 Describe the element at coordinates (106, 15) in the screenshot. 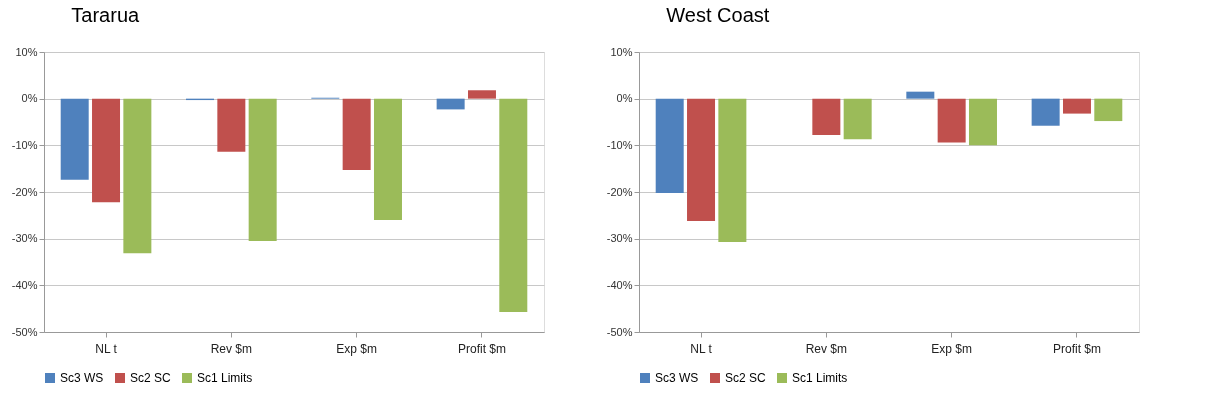

I see `chart-title: Tararua` at that location.